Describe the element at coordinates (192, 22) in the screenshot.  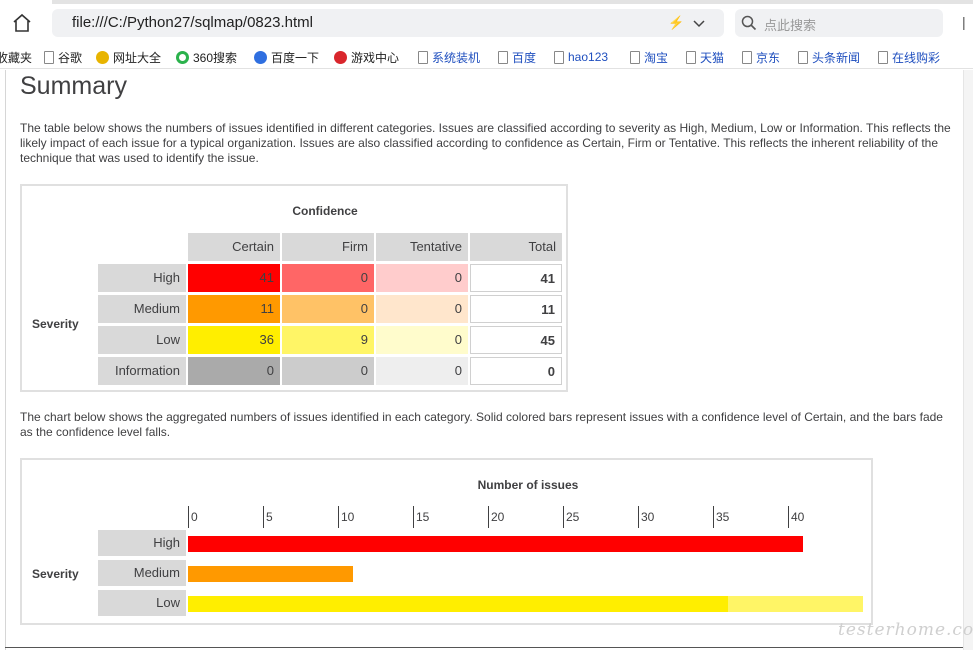
I see `address-url: file:///C:/Python27/sqlmap/0823.html` at that location.